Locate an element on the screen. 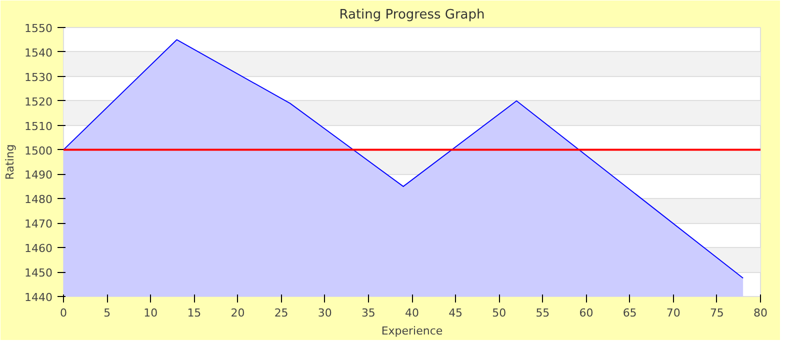 The height and width of the screenshot is (350, 790). x-tick-label: 15 is located at coordinates (194, 313).